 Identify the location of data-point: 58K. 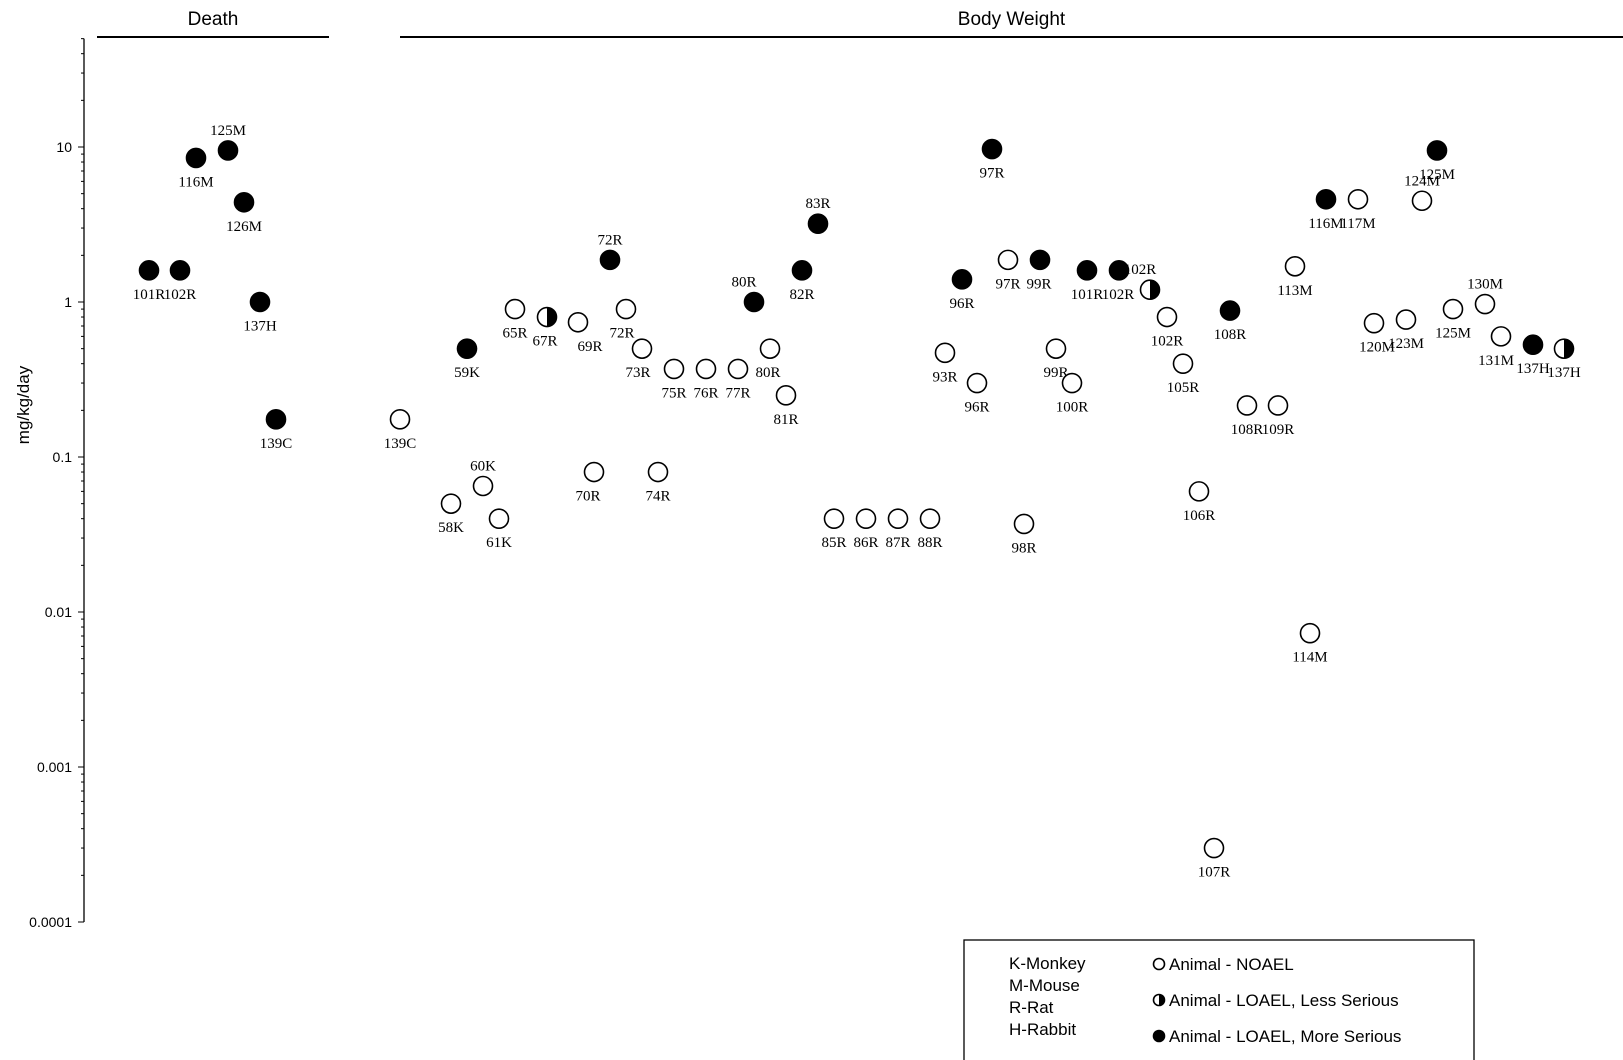
(451, 514).